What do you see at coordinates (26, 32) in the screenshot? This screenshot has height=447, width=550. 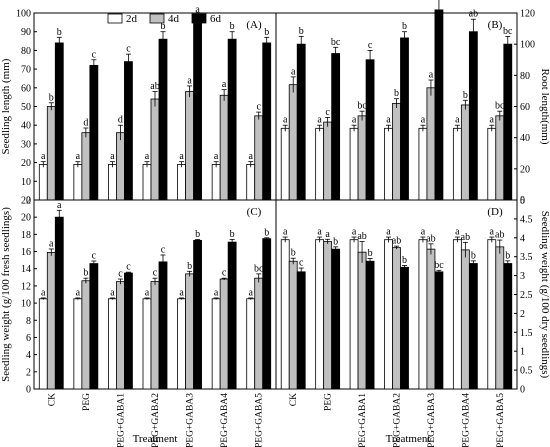 I see `y-tick-label: 90` at bounding box center [26, 32].